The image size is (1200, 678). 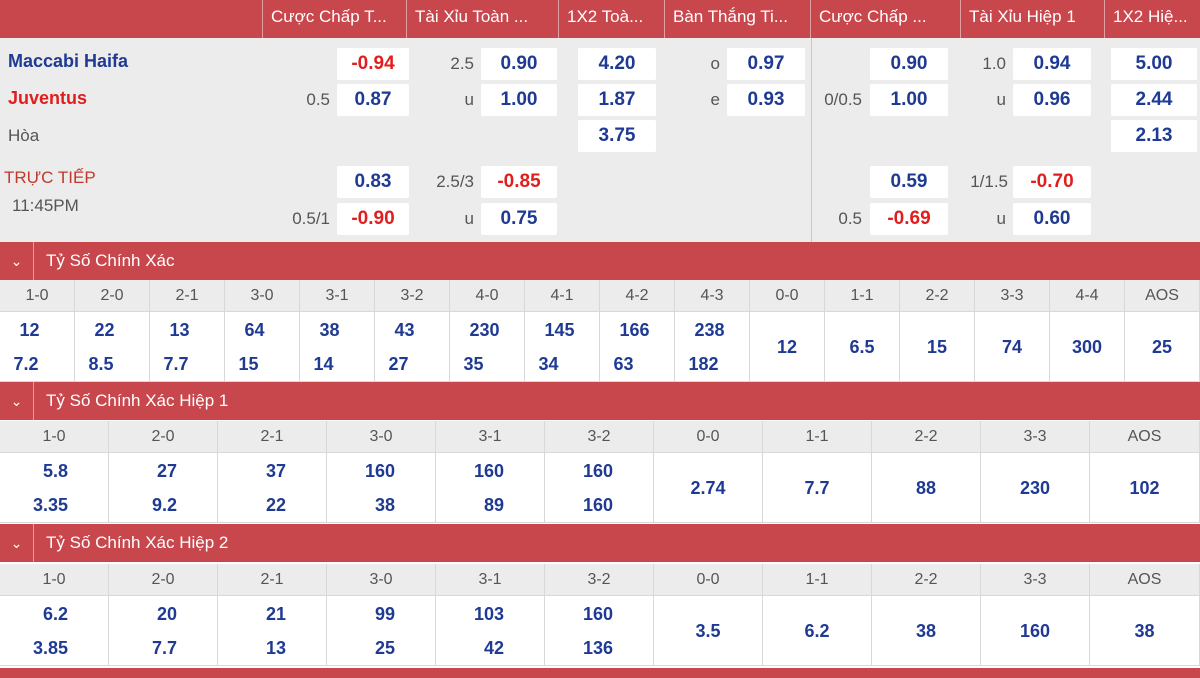 I want to click on score-odds-cell: 300, so click(x=1087, y=347).